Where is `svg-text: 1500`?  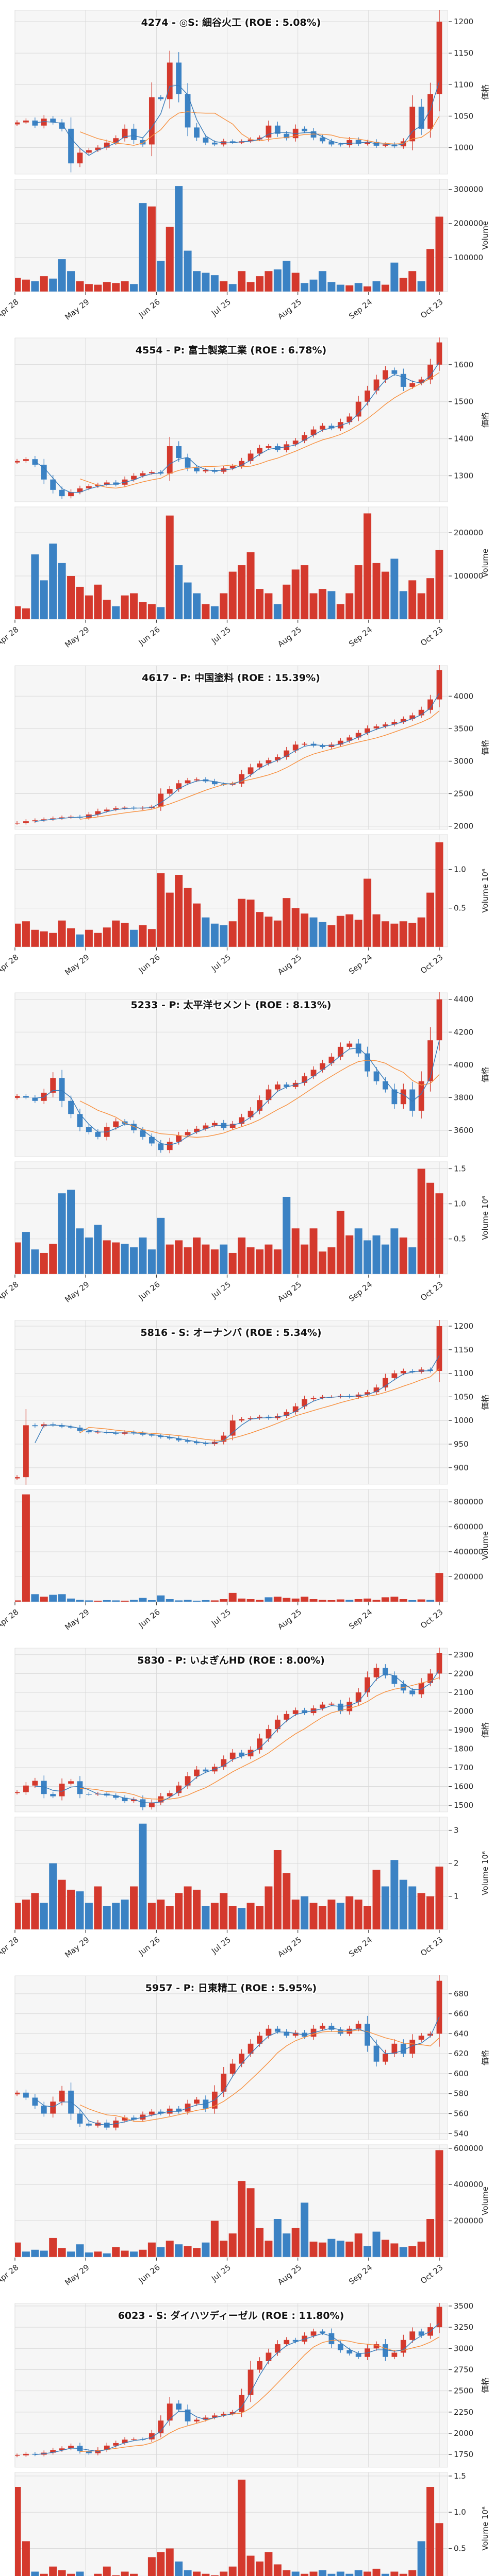
svg-text: 1500 is located at coordinates (463, 401).